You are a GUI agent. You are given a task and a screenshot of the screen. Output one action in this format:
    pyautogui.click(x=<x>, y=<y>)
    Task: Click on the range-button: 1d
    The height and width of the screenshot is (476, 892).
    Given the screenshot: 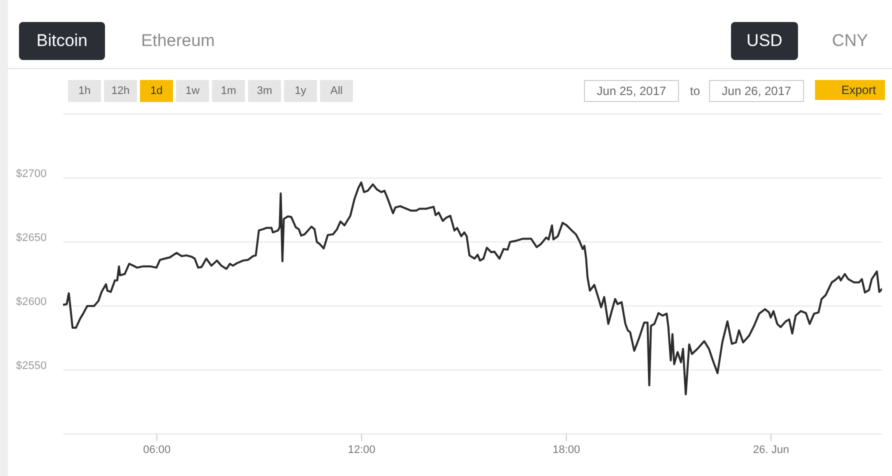 What is the action you would take?
    pyautogui.click(x=156, y=91)
    